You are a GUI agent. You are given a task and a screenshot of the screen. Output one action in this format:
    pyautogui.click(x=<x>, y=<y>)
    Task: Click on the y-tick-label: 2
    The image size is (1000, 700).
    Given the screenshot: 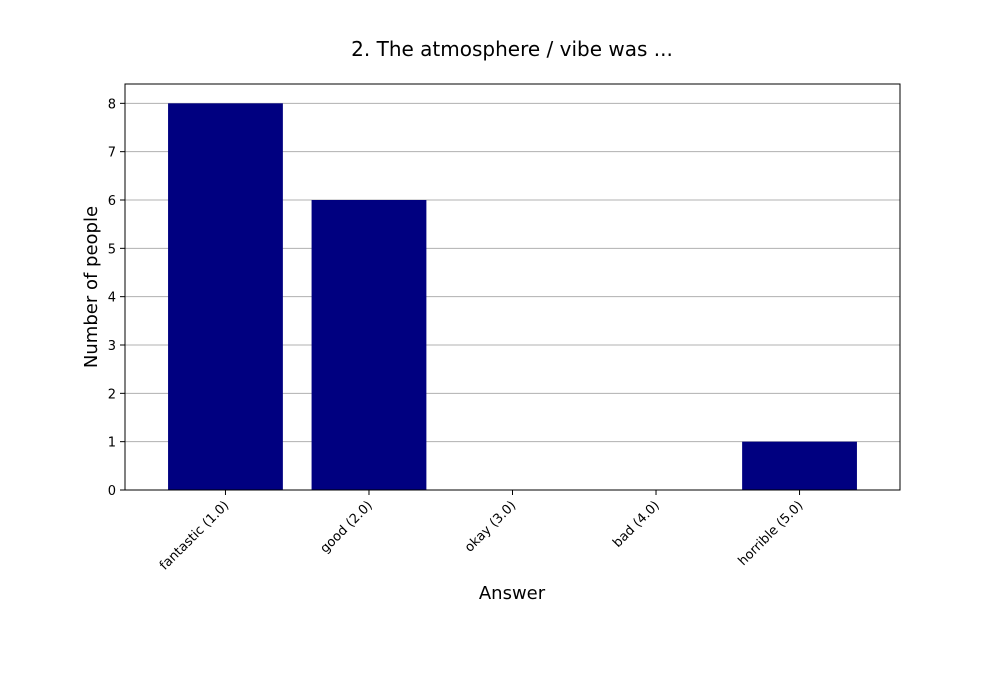 What is the action you would take?
    pyautogui.click(x=112, y=394)
    